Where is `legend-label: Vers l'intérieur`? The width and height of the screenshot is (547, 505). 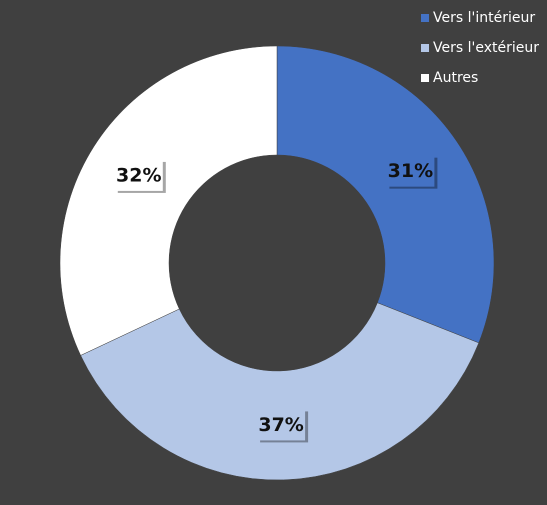 legend-label: Vers l'intérieur is located at coordinates (484, 18).